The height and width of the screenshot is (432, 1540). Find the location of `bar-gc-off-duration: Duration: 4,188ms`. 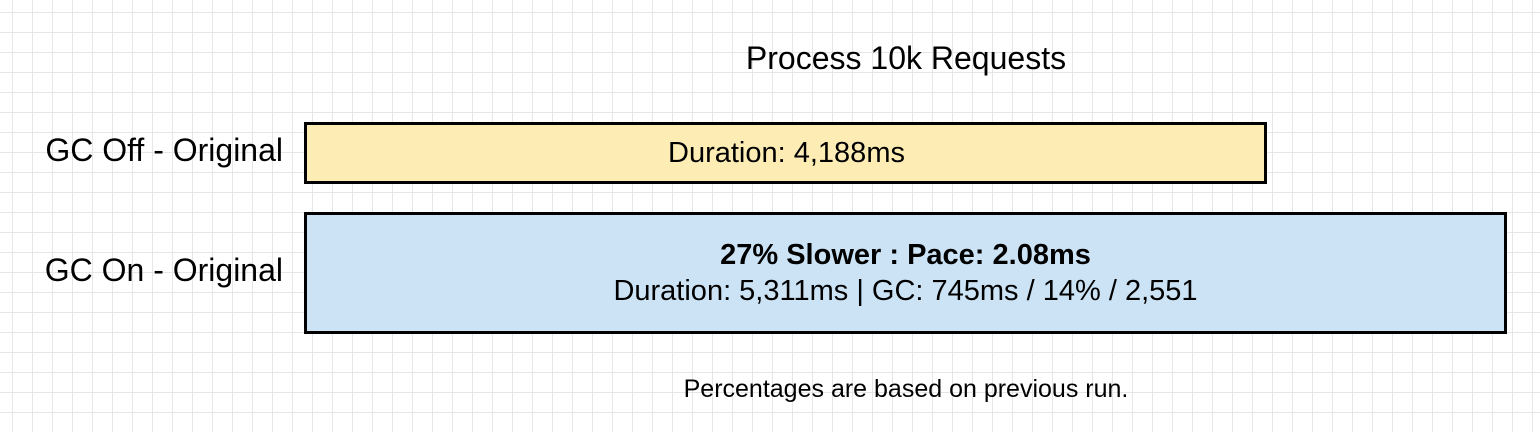

bar-gc-off-duration: Duration: 4,188ms is located at coordinates (786, 152).